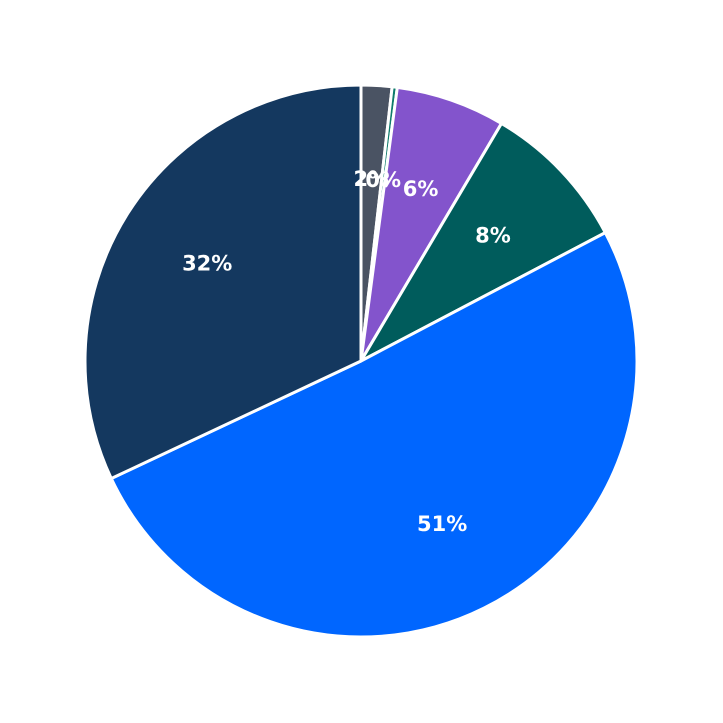 The image size is (723, 723). Describe the element at coordinates (442, 524) in the screenshot. I see `slice-label-4: 51%` at that location.